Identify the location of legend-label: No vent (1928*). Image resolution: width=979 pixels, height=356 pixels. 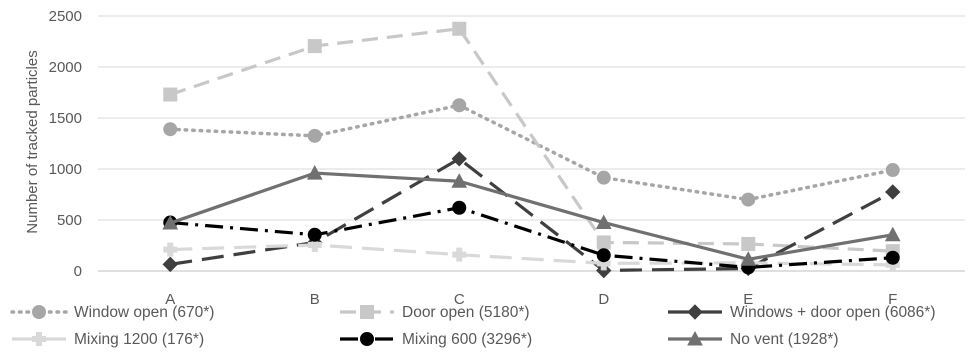
(784, 339).